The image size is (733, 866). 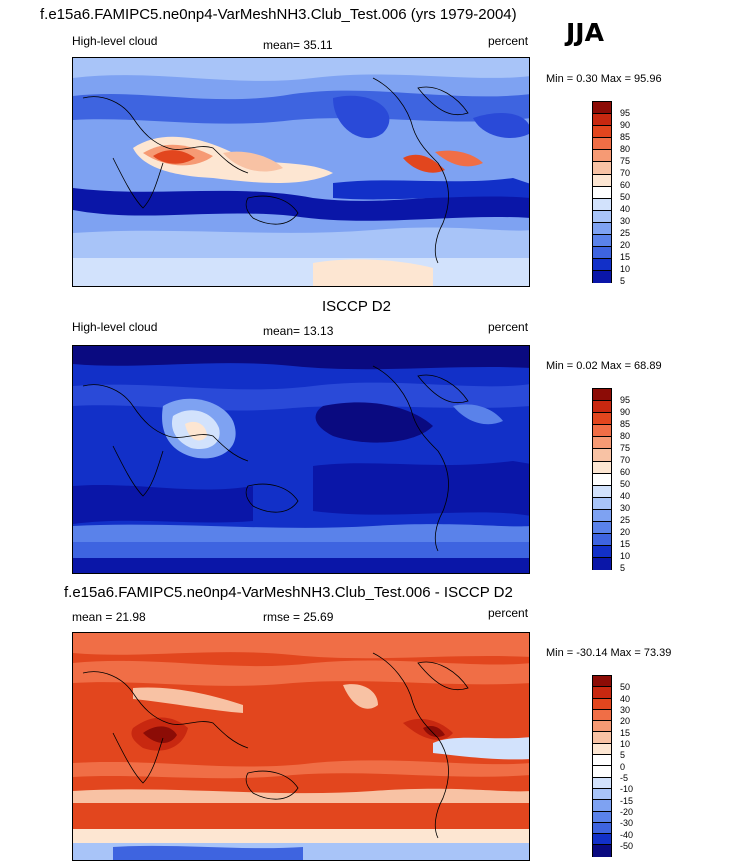 I want to click on panel1-tick: 70, so click(x=625, y=173).